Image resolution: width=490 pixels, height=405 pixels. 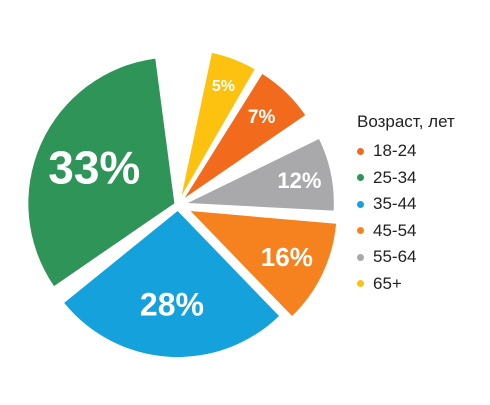 What do you see at coordinates (406, 121) in the screenshot?
I see `legend-title: Возраст, лет` at bounding box center [406, 121].